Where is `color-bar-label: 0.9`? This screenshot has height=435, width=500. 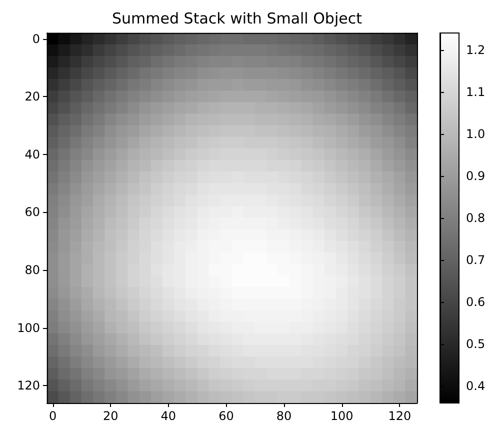 color-bar-label: 0.9 is located at coordinates (476, 175).